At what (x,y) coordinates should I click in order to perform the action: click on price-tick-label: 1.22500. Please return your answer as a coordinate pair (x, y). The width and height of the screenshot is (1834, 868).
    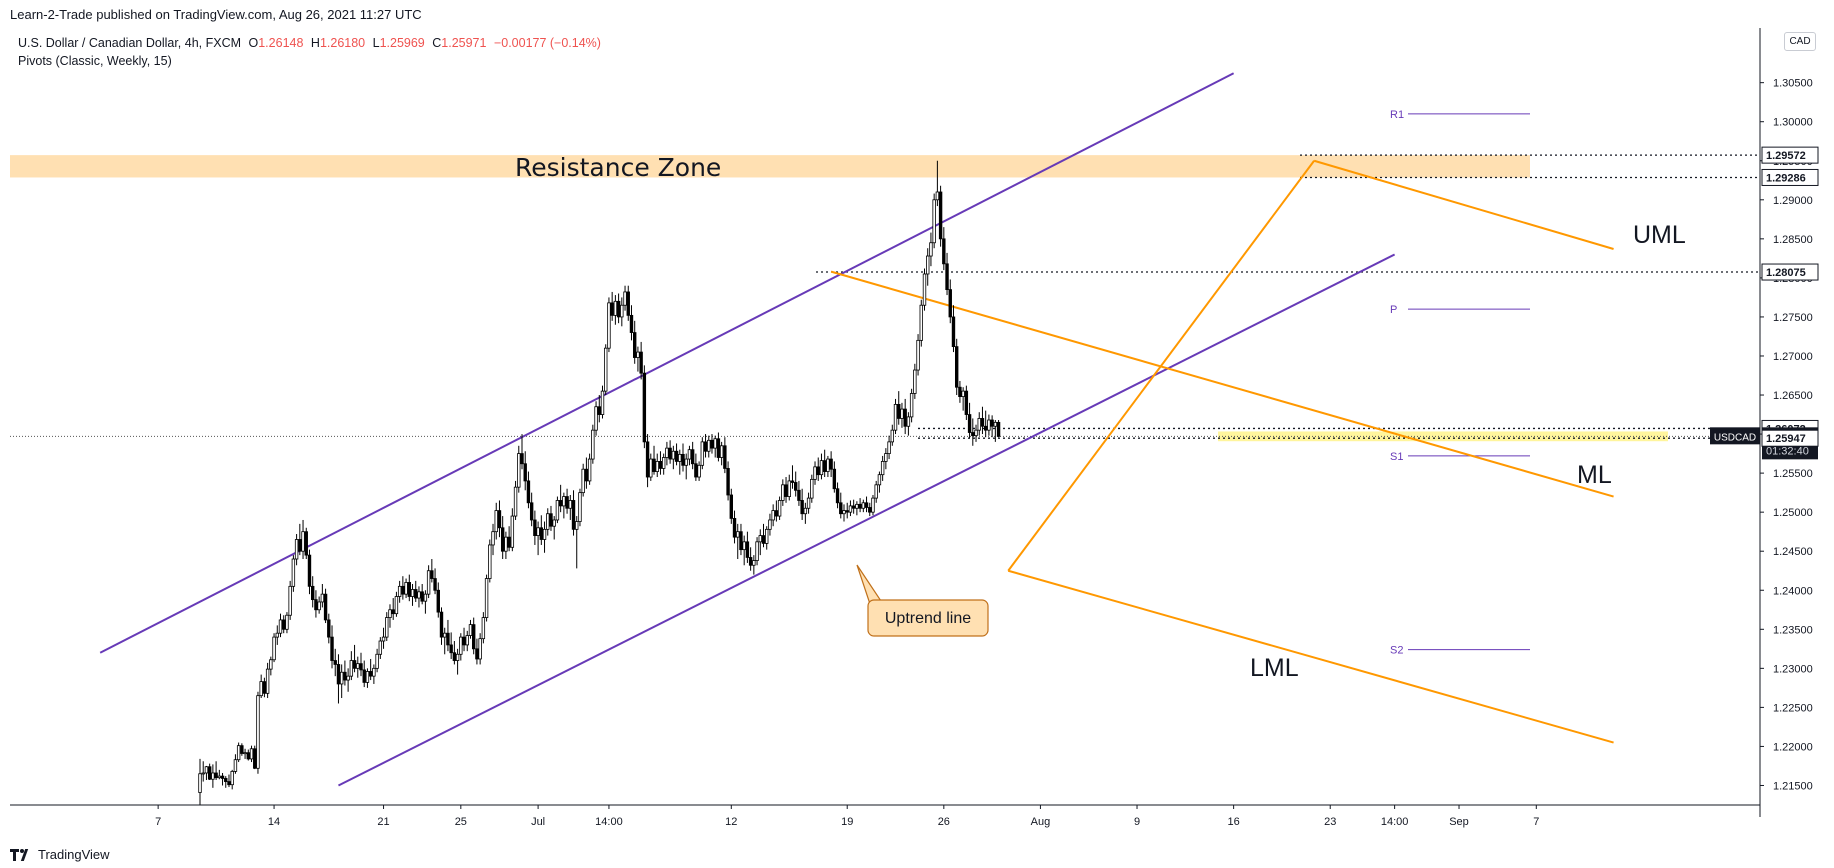
    Looking at the image, I should click on (1793, 708).